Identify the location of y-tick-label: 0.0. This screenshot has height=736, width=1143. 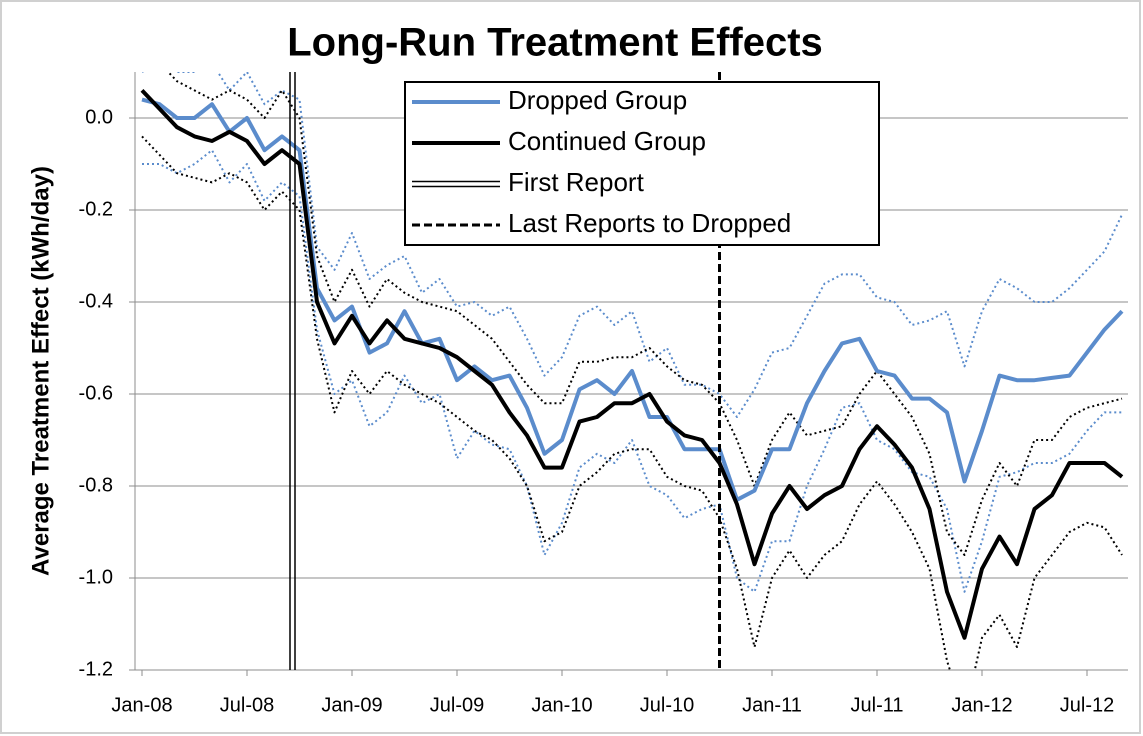
(99, 117).